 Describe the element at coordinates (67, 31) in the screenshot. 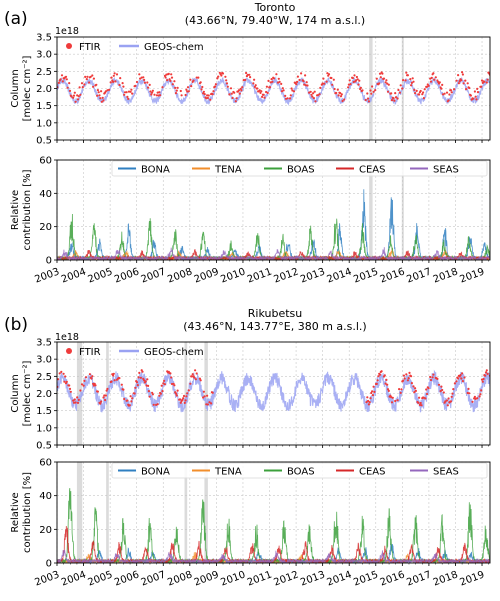

I see `multiplier-a: 1e18` at that location.